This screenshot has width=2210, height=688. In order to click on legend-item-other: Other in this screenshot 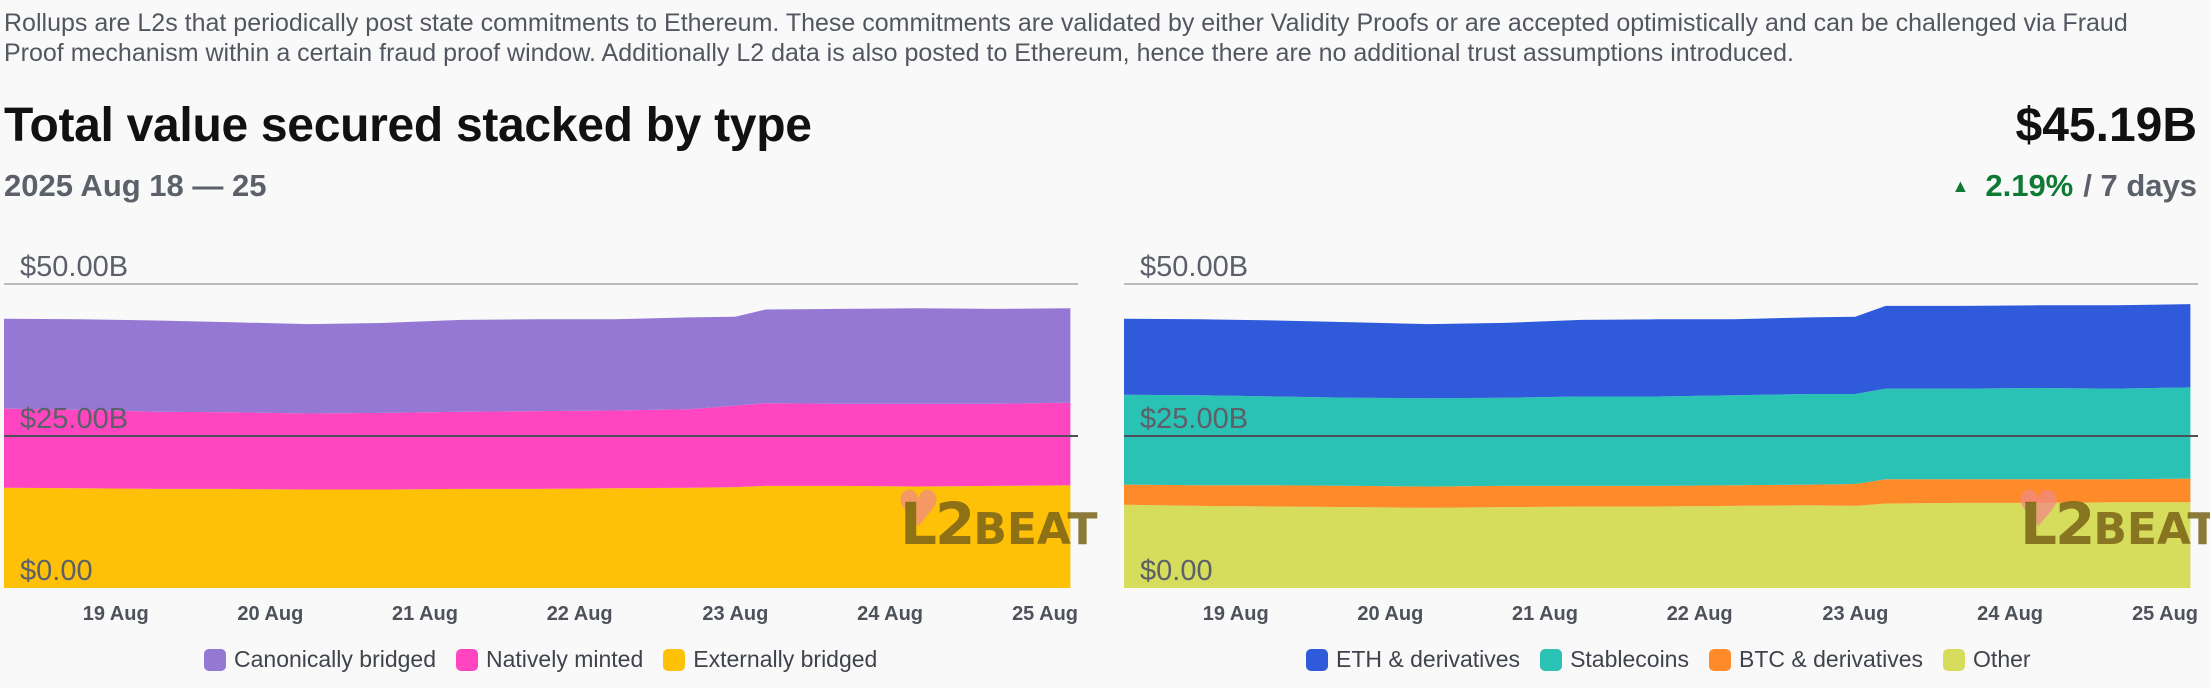, I will do `click(1987, 659)`.